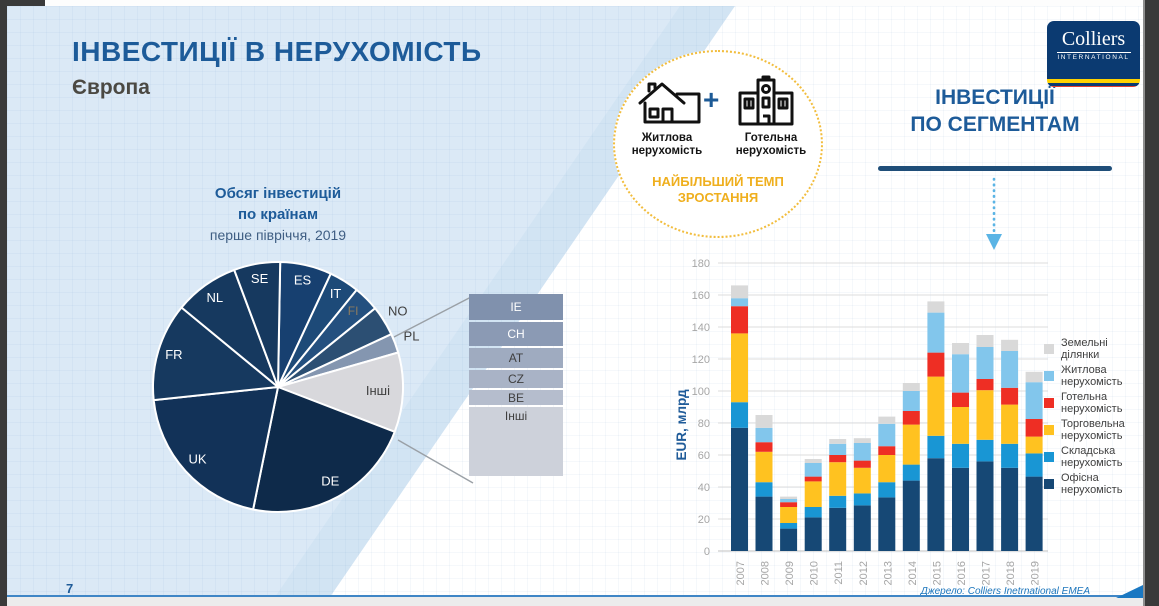 The height and width of the screenshot is (606, 1159). I want to click on pie-title-line1: Обсяг інвестицій, so click(278, 193).